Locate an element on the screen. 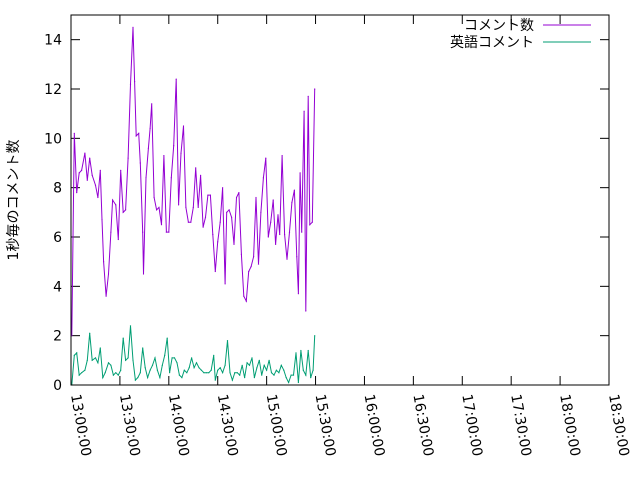 This screenshot has height=480, width=640. x-tick-label: 17:30:00 is located at coordinates (520, 425).